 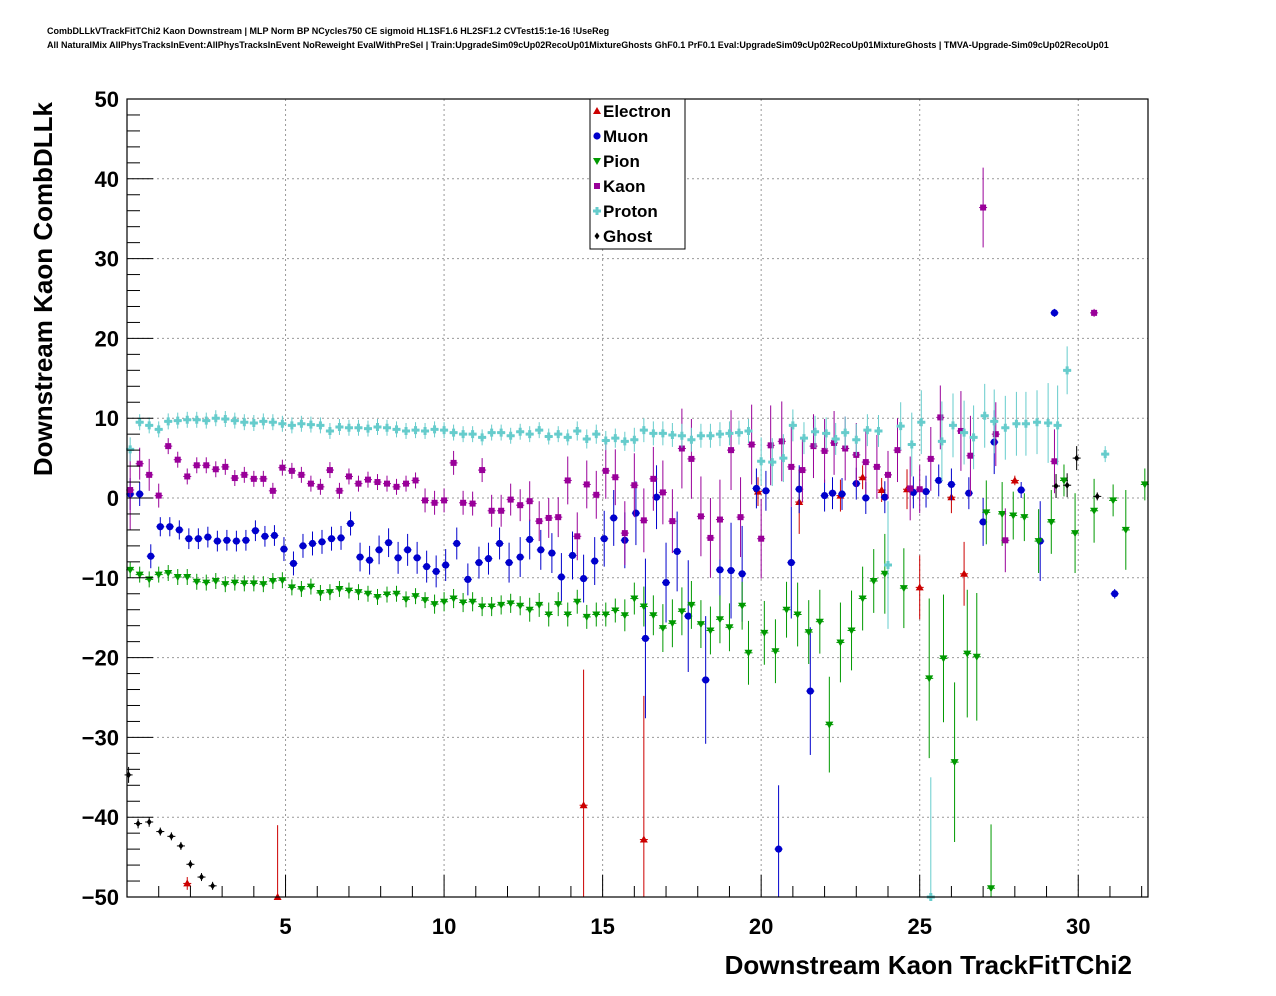 I want to click on ghost-marker, so click(x=138, y=824).